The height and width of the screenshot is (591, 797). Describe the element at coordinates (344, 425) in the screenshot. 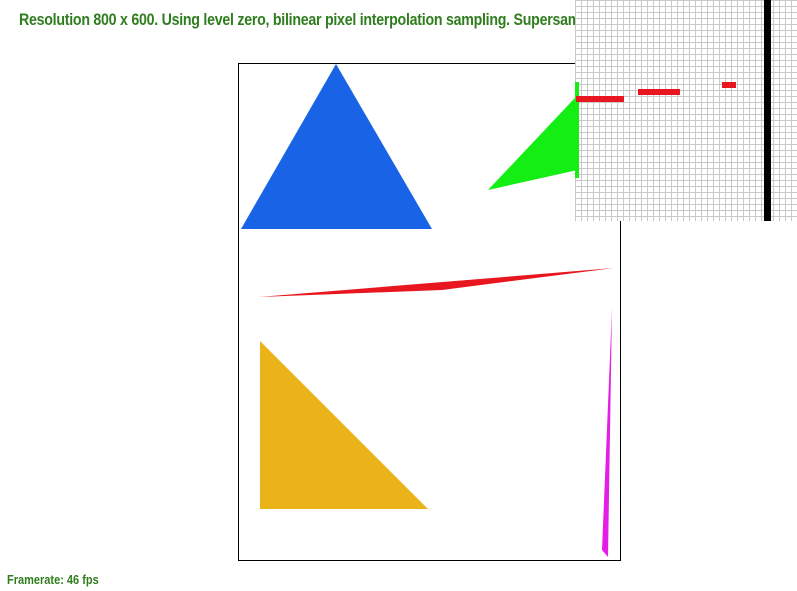

I see `orange-triangle` at that location.